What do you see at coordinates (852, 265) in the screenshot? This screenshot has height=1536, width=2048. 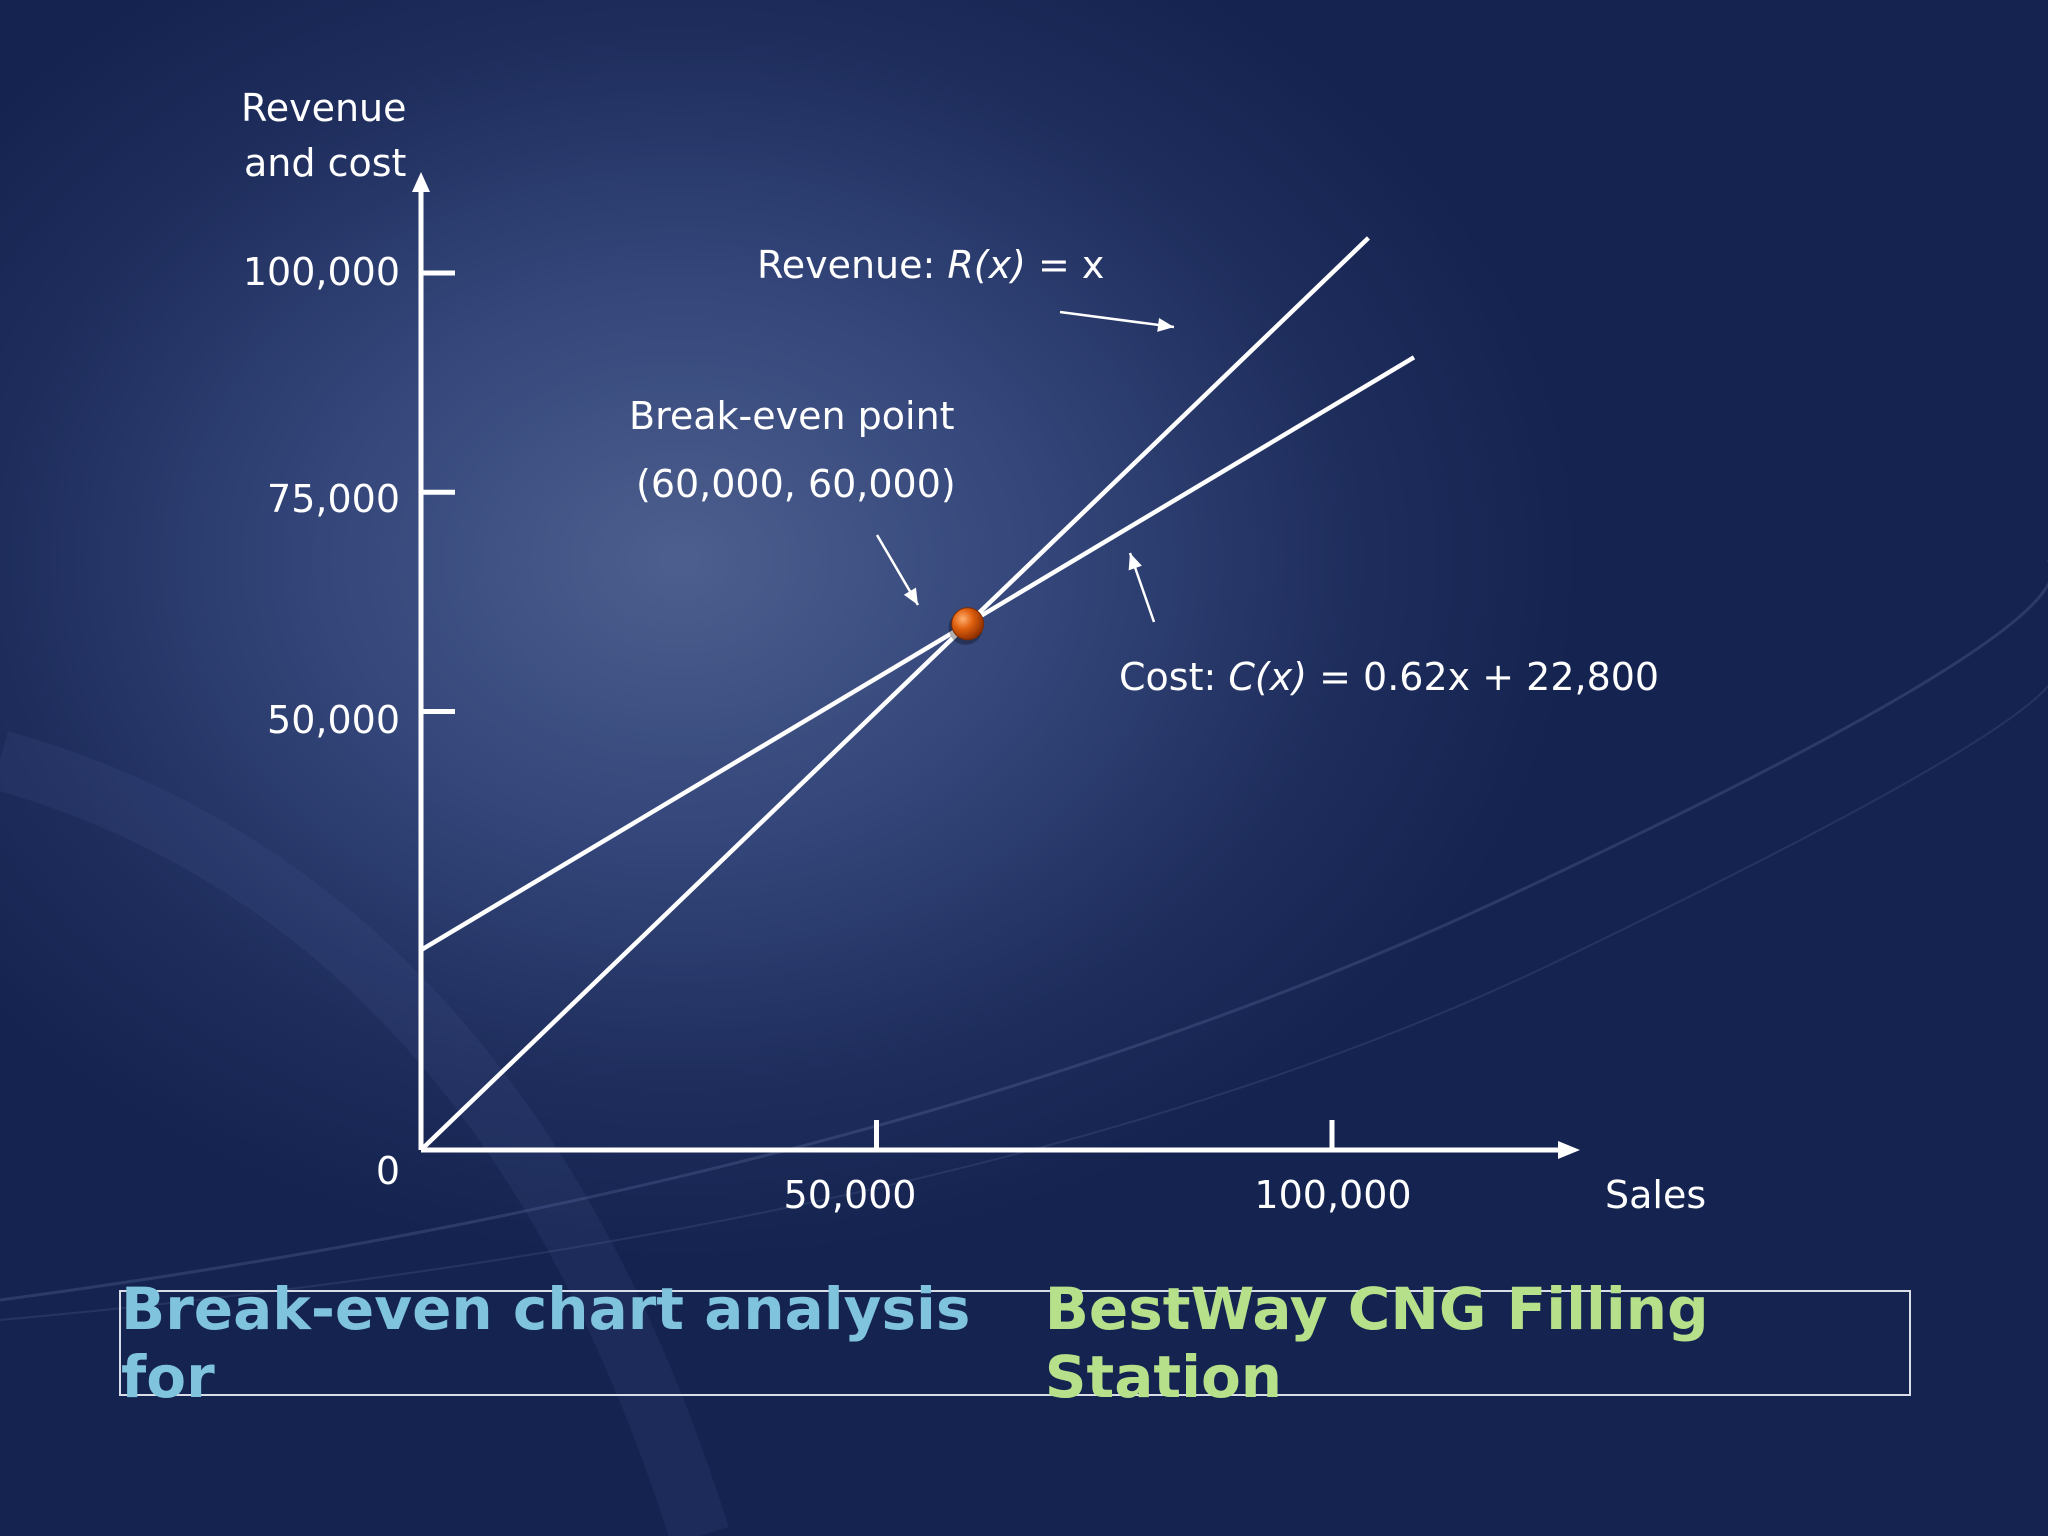 I see `revenue-label-prefix: Revenue:` at bounding box center [852, 265].